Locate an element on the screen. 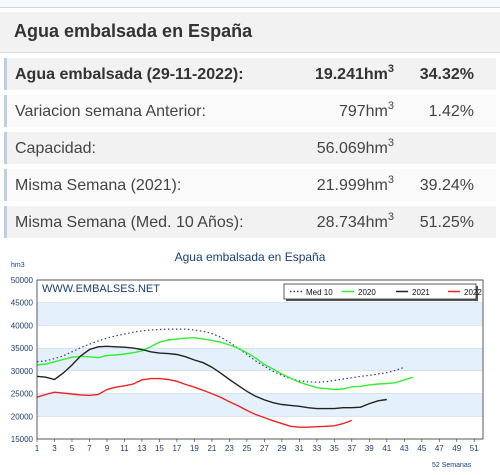  stat-label: Agua embalsada (29-11-2022): is located at coordinates (129, 74).